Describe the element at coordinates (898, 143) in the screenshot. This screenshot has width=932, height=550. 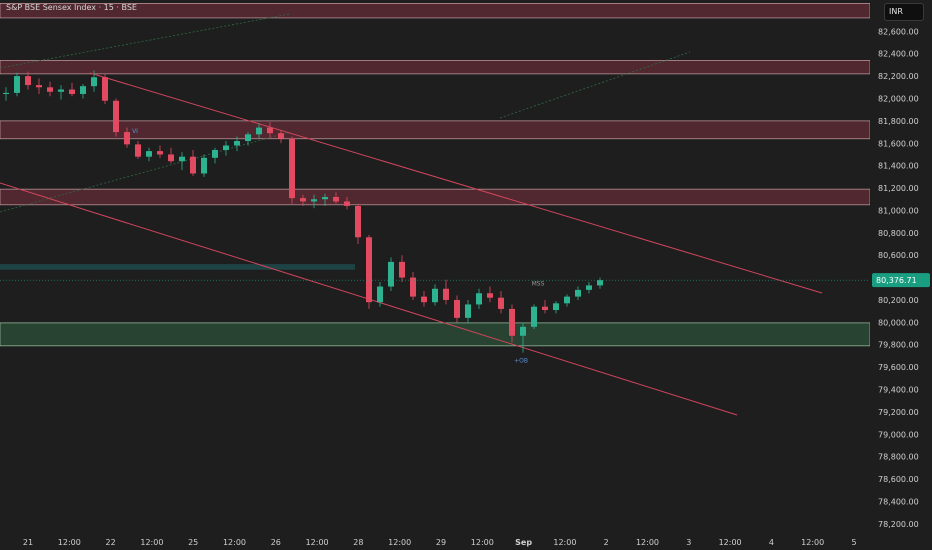
I see `y-tick-label: 81,600.00` at that location.